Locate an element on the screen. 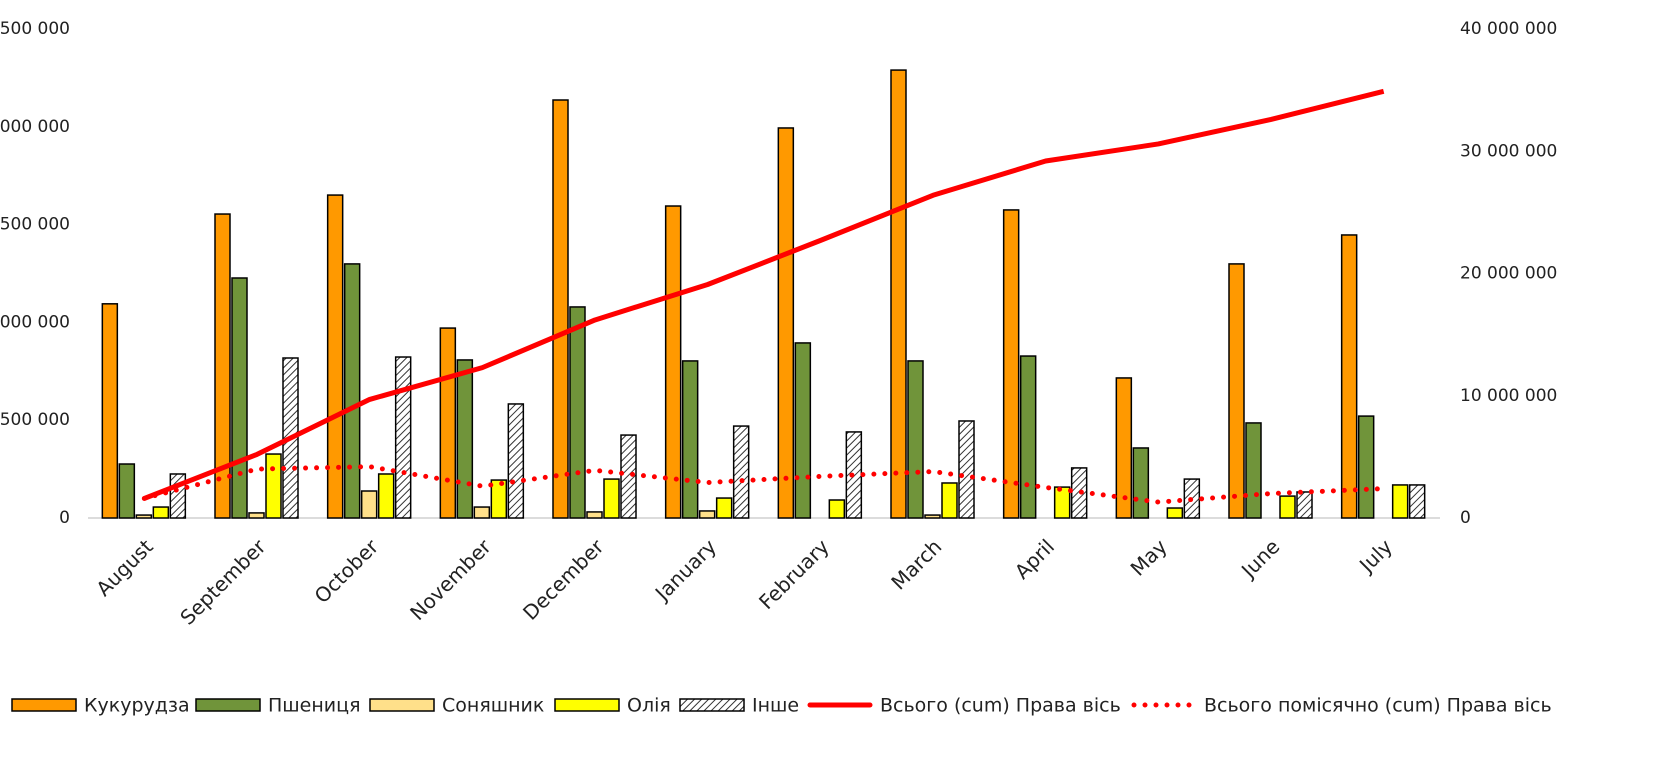  legend-label: Кукурудза is located at coordinates (137, 706).